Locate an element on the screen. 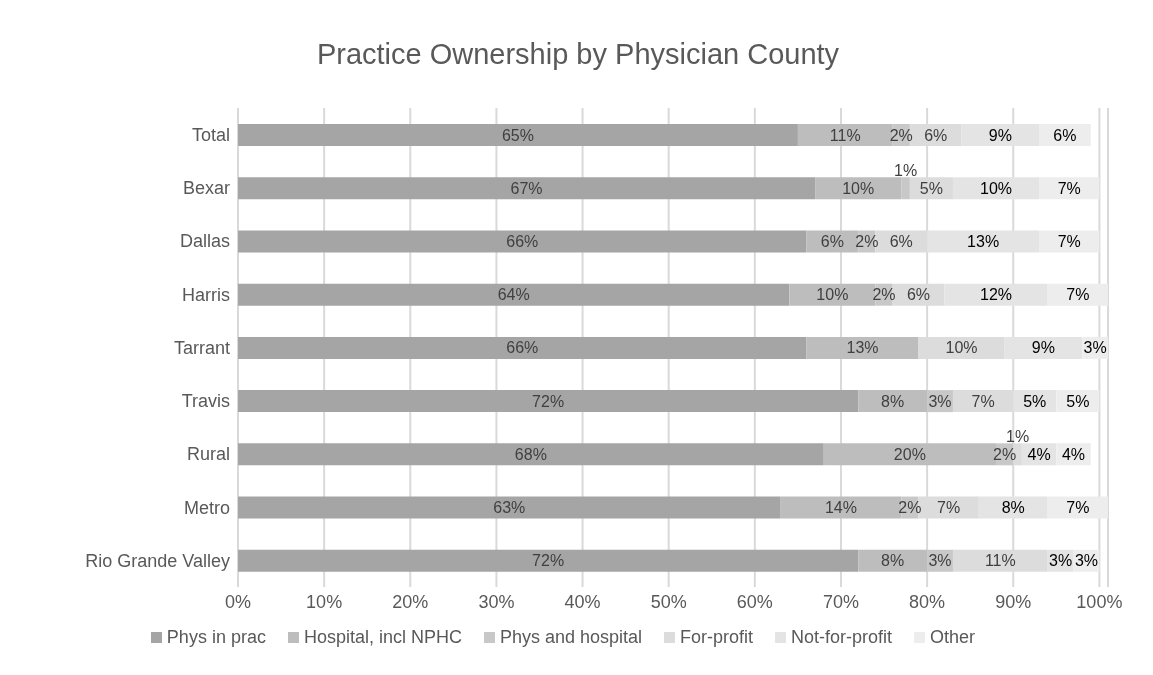 The image size is (1153, 675). data-label: 14% is located at coordinates (840, 508).